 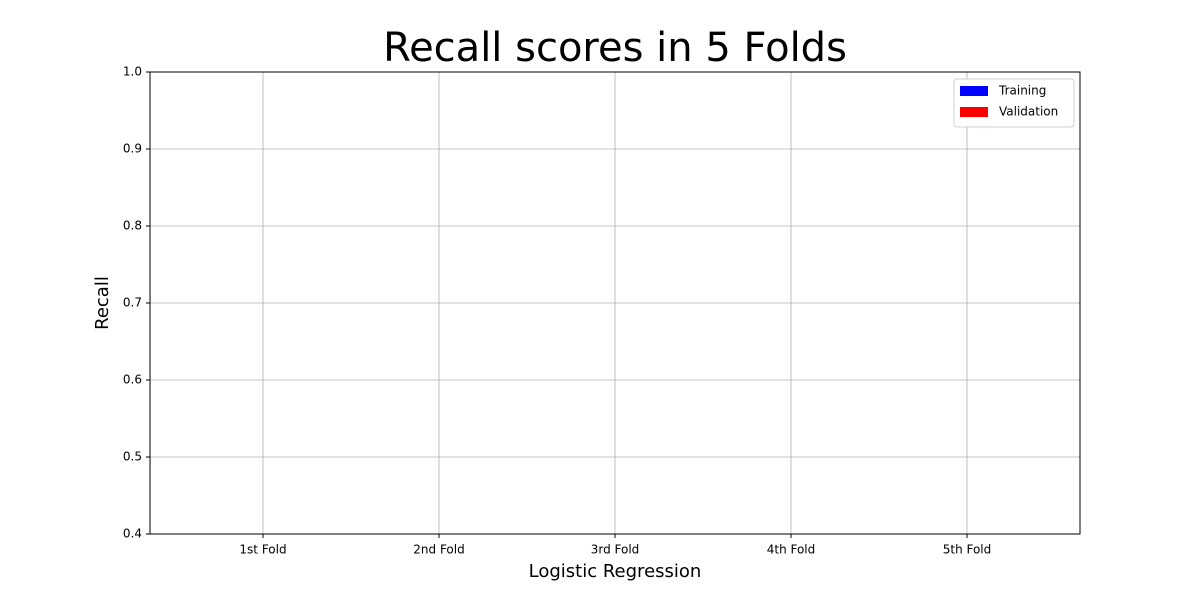 I want to click on x-tick-label: 1st Fold, so click(x=262, y=550).